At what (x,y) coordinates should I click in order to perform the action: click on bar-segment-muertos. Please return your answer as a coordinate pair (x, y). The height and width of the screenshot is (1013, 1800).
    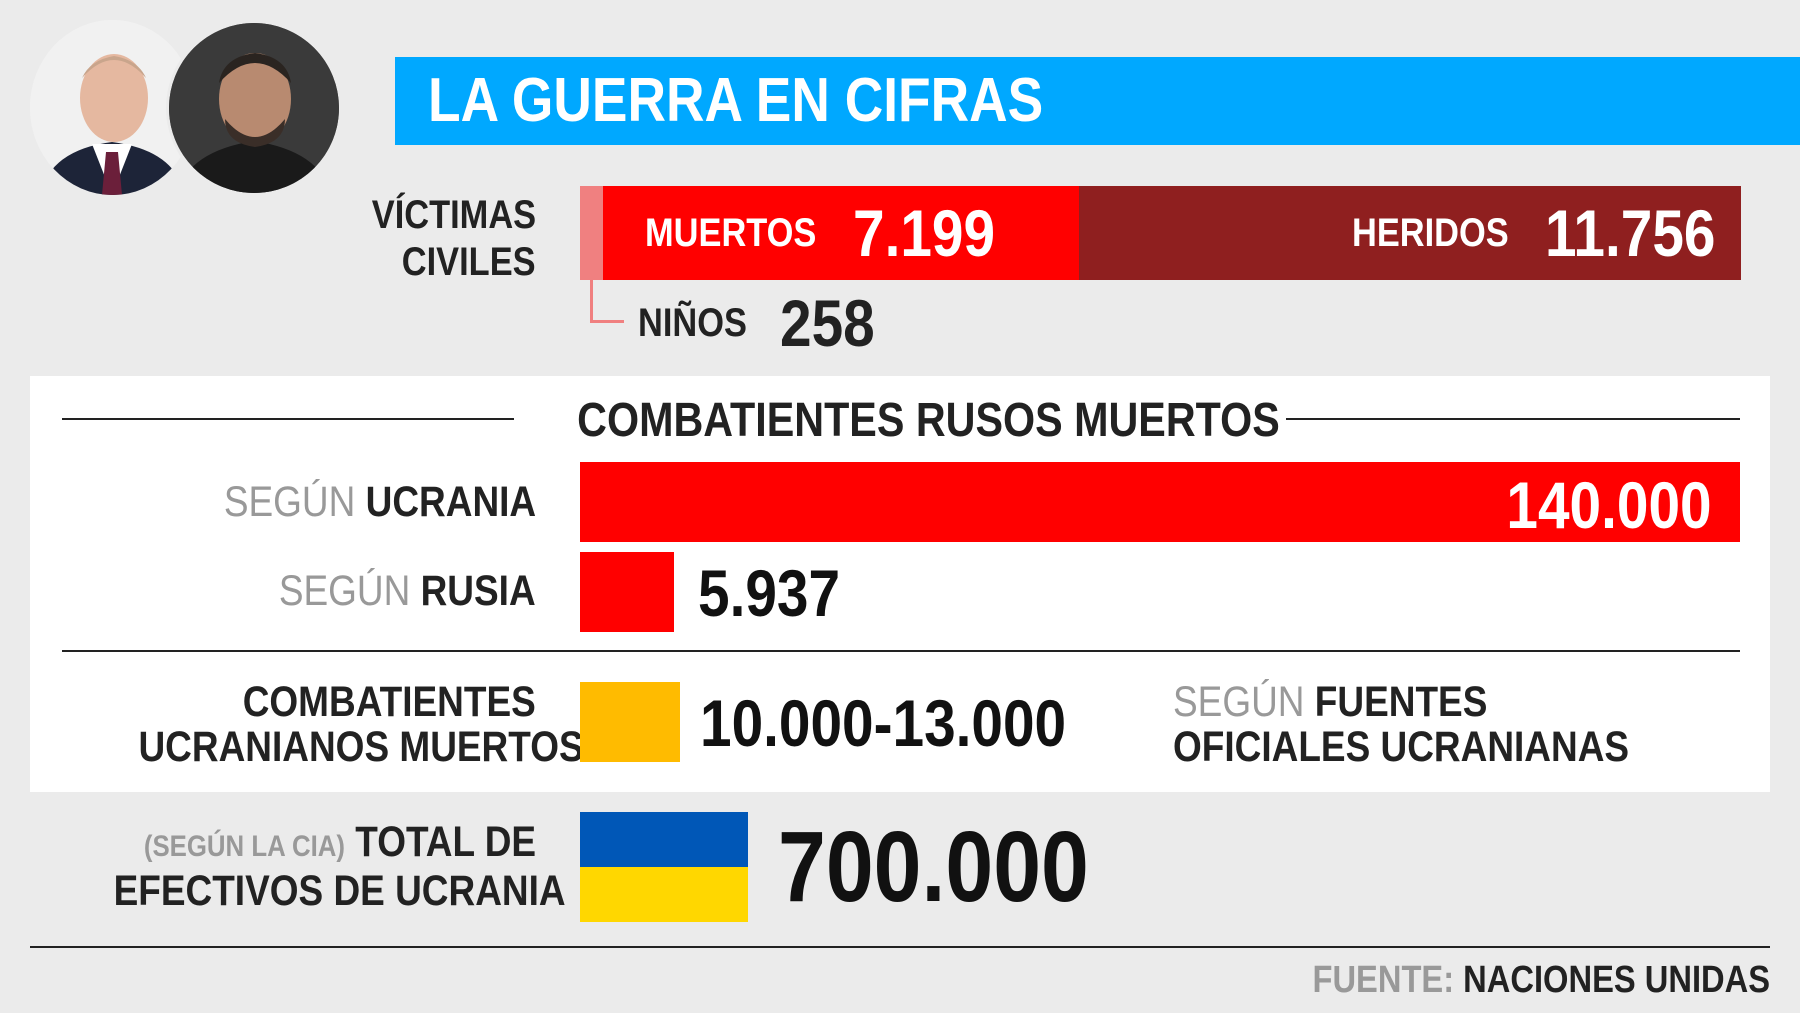
    Looking at the image, I should click on (841, 233).